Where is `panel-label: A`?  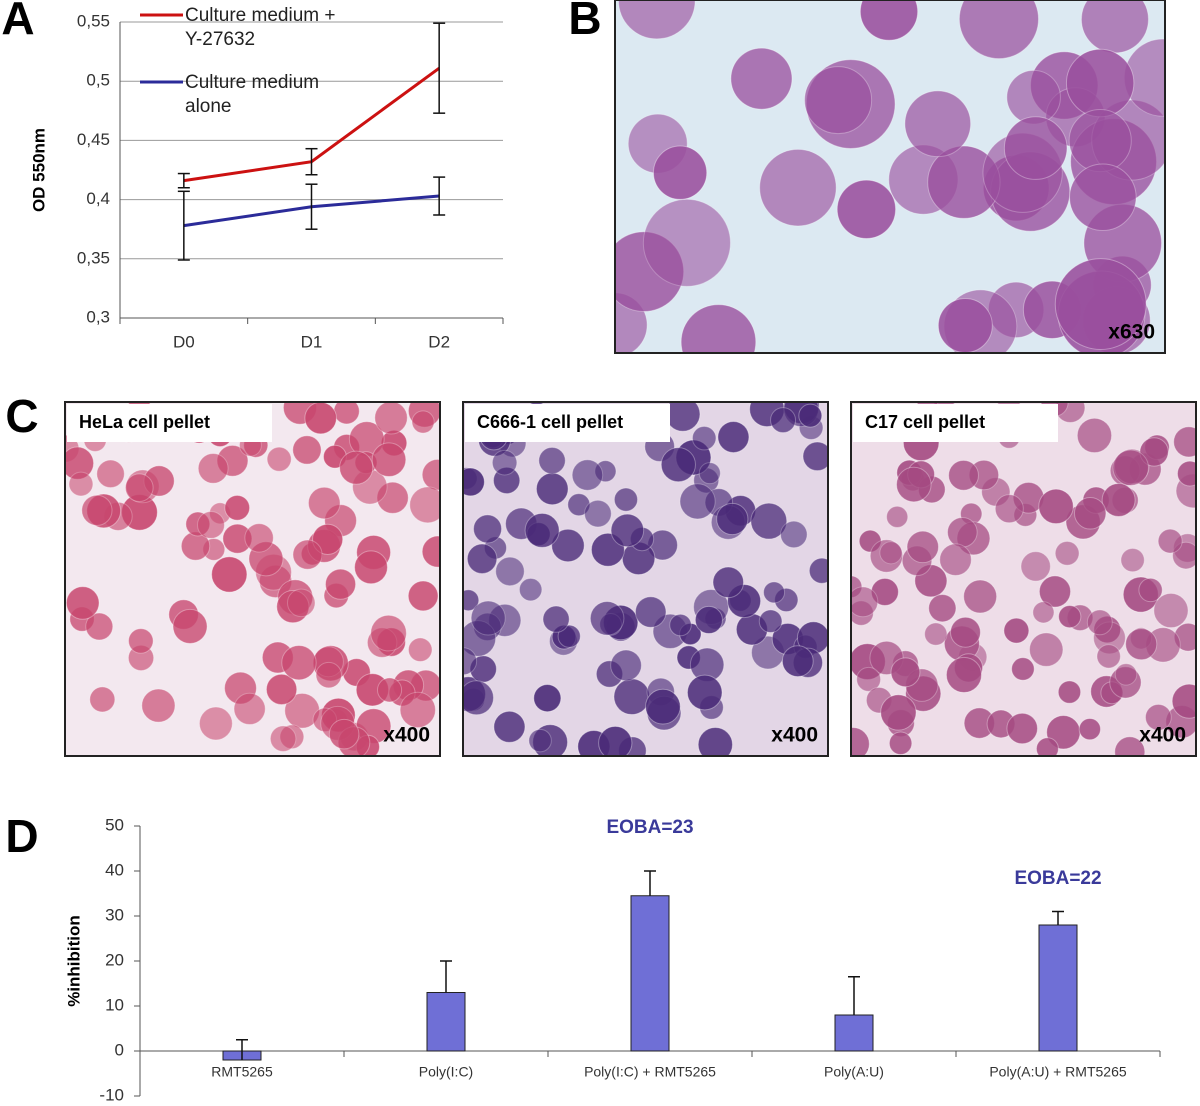
panel-label: A is located at coordinates (17, 22).